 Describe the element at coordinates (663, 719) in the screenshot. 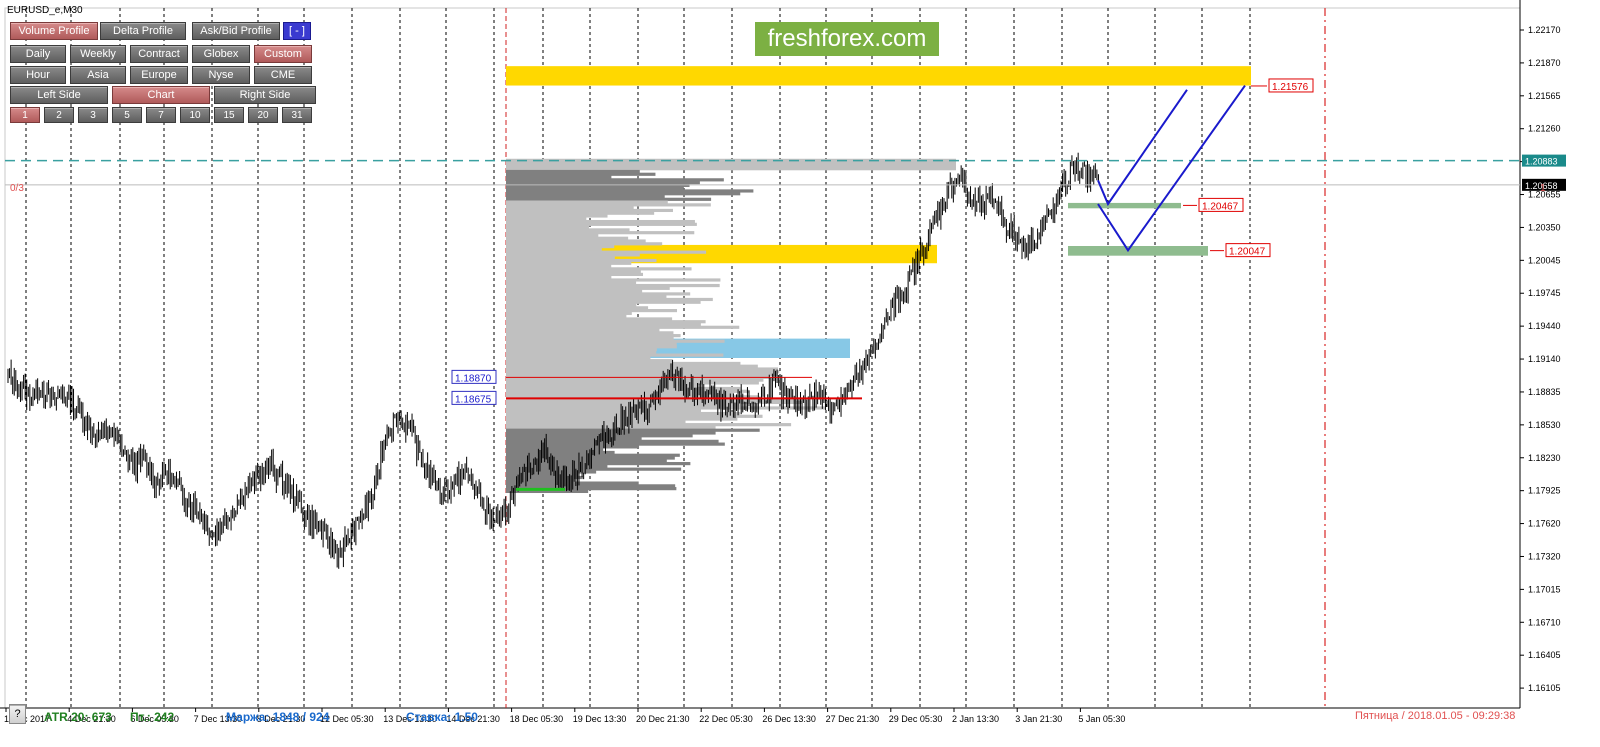

I see `time-tick-label: 20 Dec 21:30` at that location.